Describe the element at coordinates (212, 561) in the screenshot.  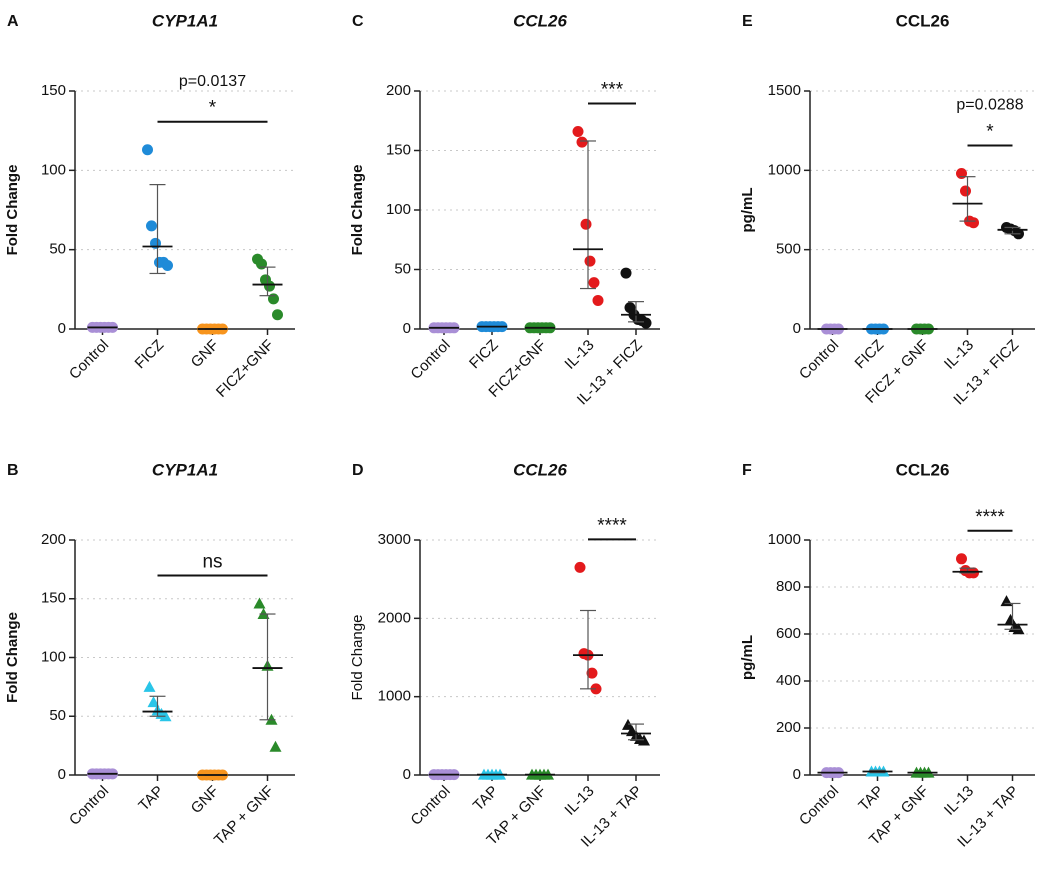
I see `significance-label: ns` at that location.